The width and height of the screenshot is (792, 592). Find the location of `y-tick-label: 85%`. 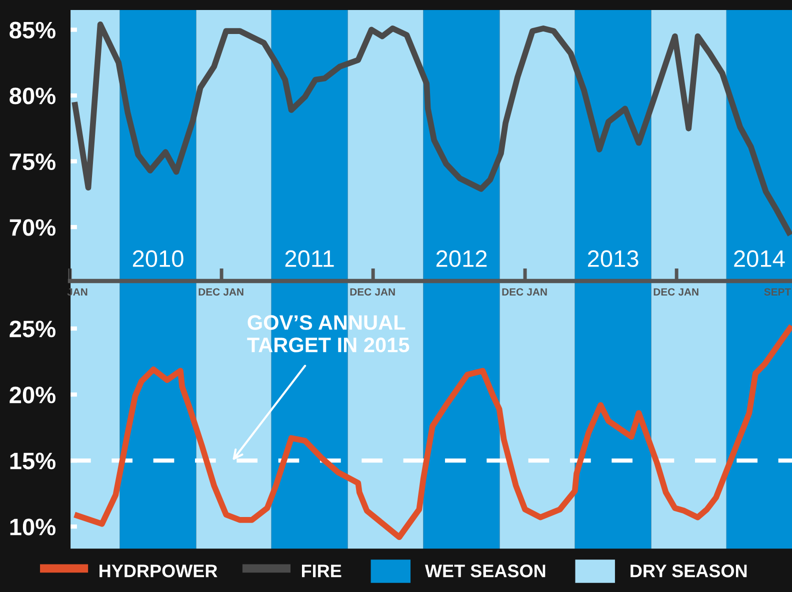

y-tick-label: 85% is located at coordinates (33, 30).